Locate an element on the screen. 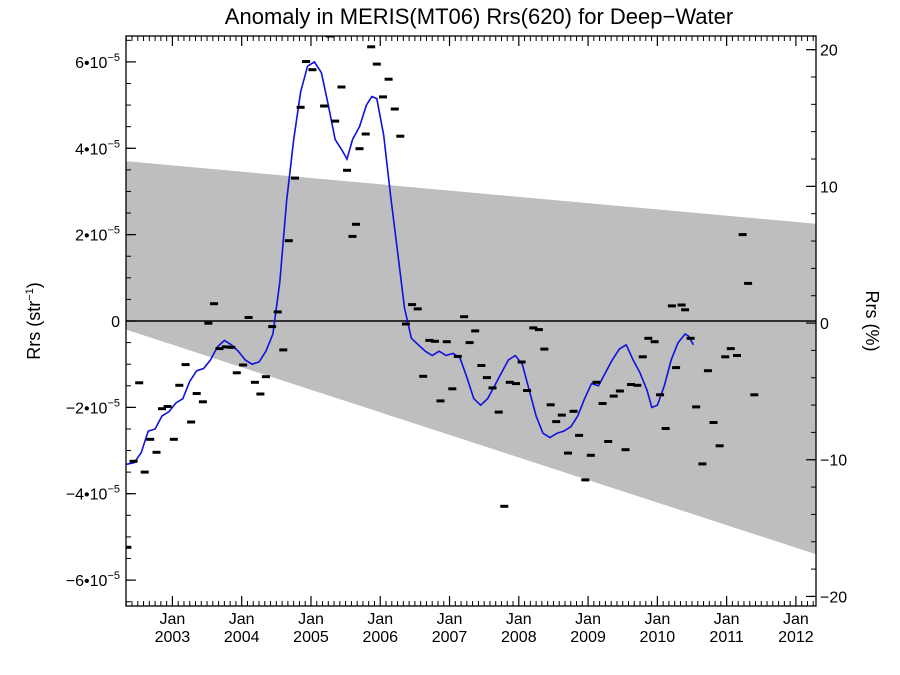  left-tick-label: −4•10−5 is located at coordinates (93, 494).